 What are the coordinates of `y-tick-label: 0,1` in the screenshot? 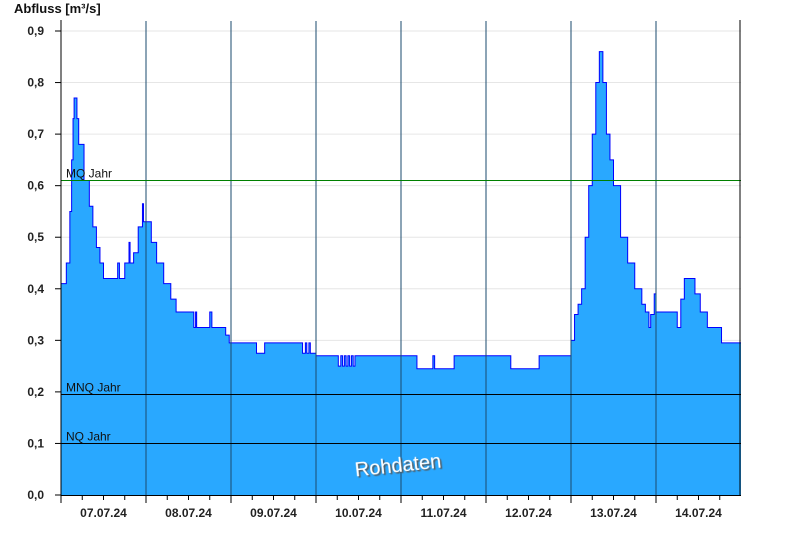 It's located at (35, 443).